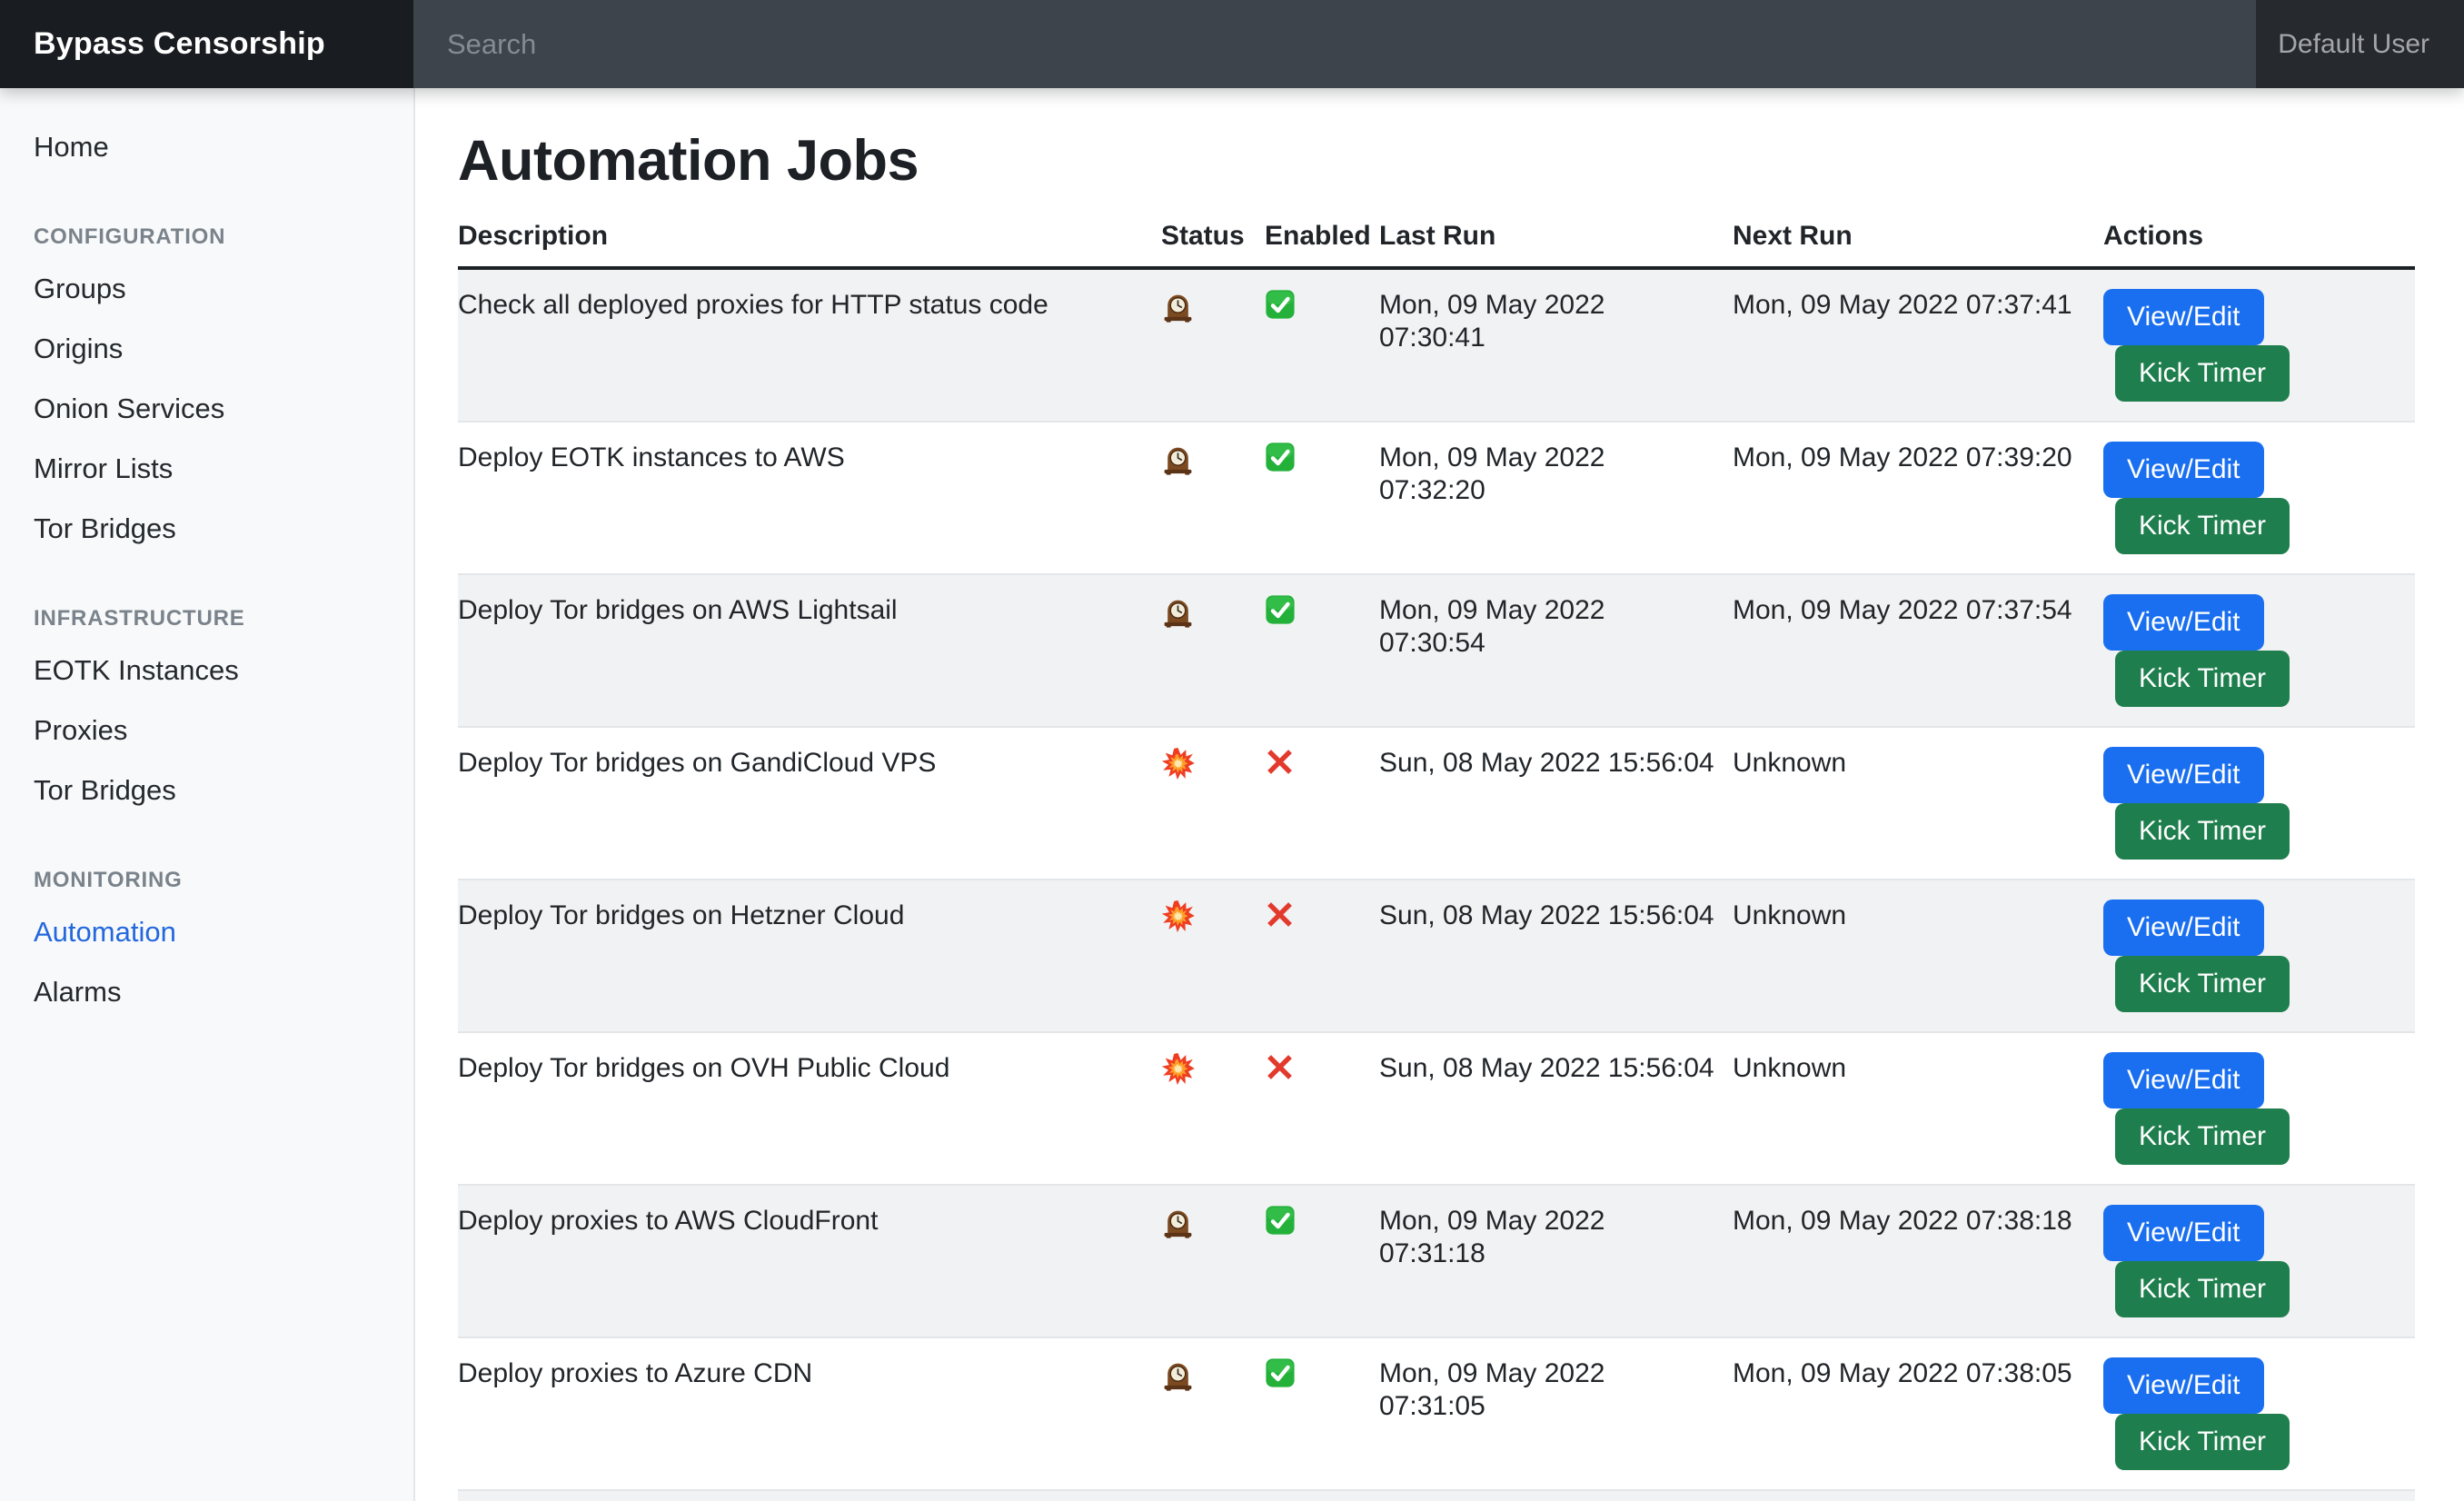  What do you see at coordinates (1918, 499) in the screenshot?
I see `next-run-cell: Mon, 09 May 2022 07:39:20` at bounding box center [1918, 499].